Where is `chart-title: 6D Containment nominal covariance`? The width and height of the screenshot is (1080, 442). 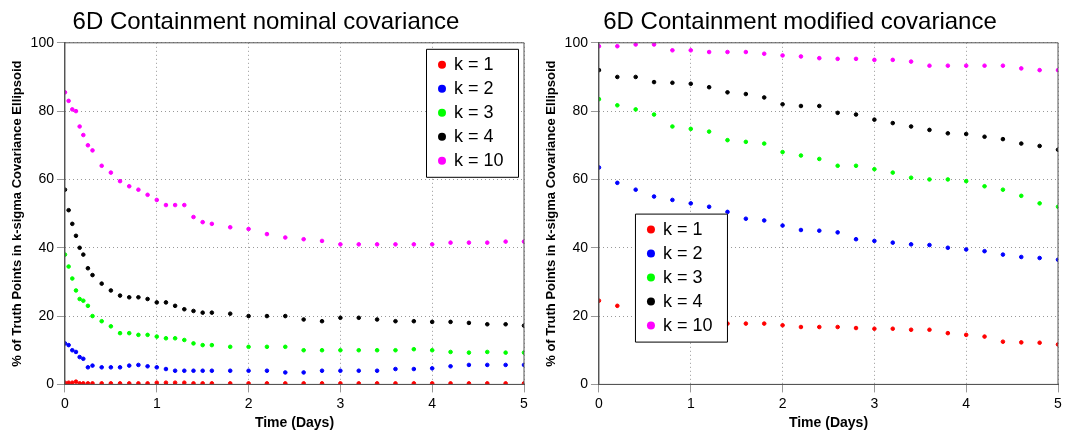
chart-title: 6D Containment nominal covariance is located at coordinates (266, 21).